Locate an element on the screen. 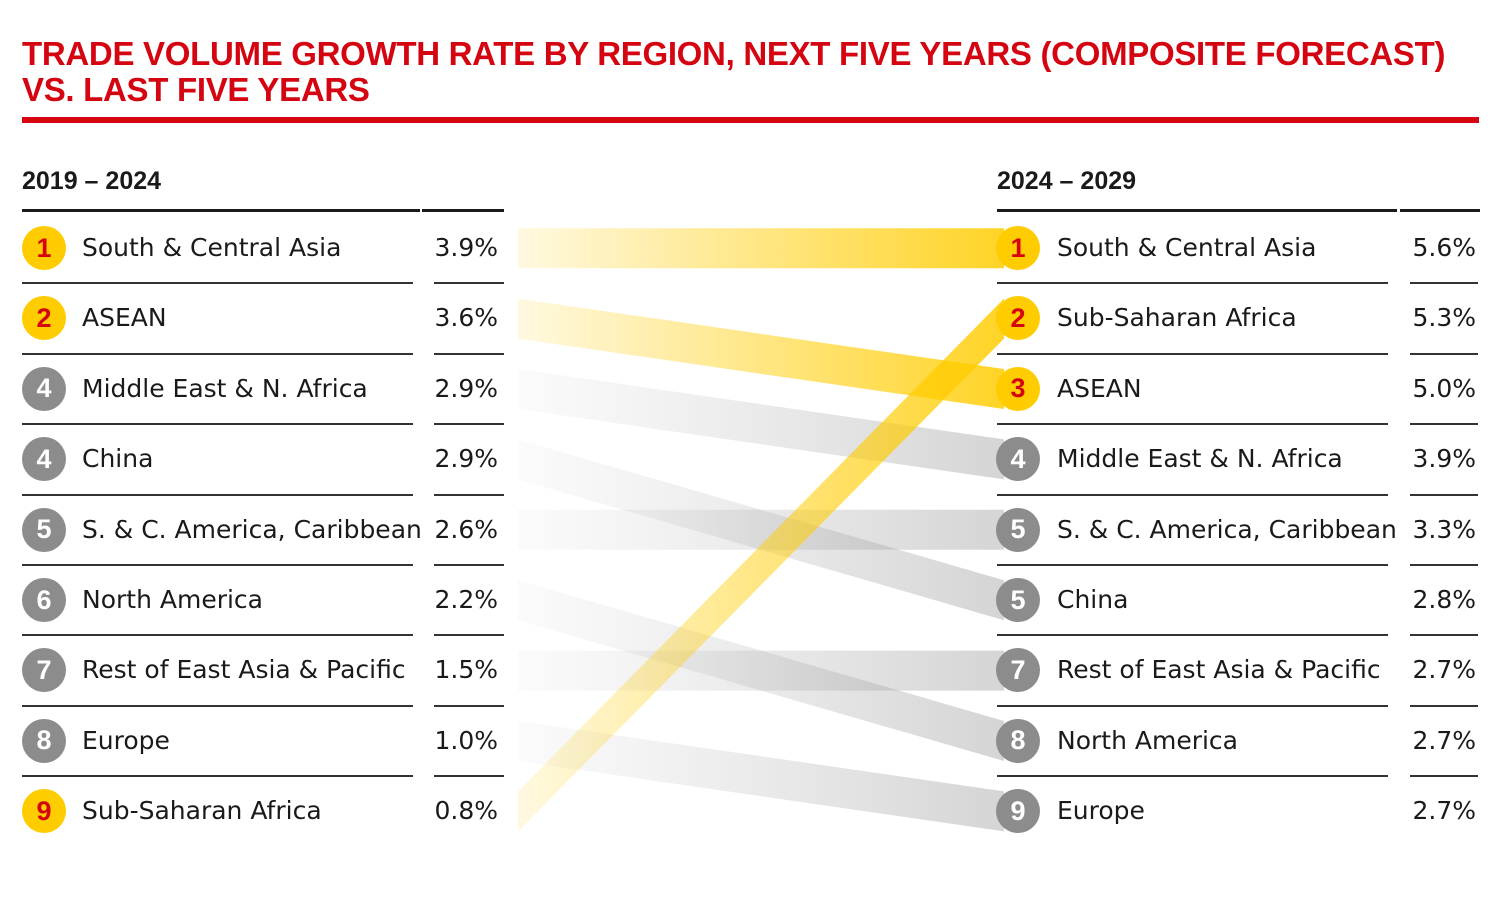 The height and width of the screenshot is (900, 1500). chart-title-line-2: VS. LAST FIVE YEARS is located at coordinates (196, 89).